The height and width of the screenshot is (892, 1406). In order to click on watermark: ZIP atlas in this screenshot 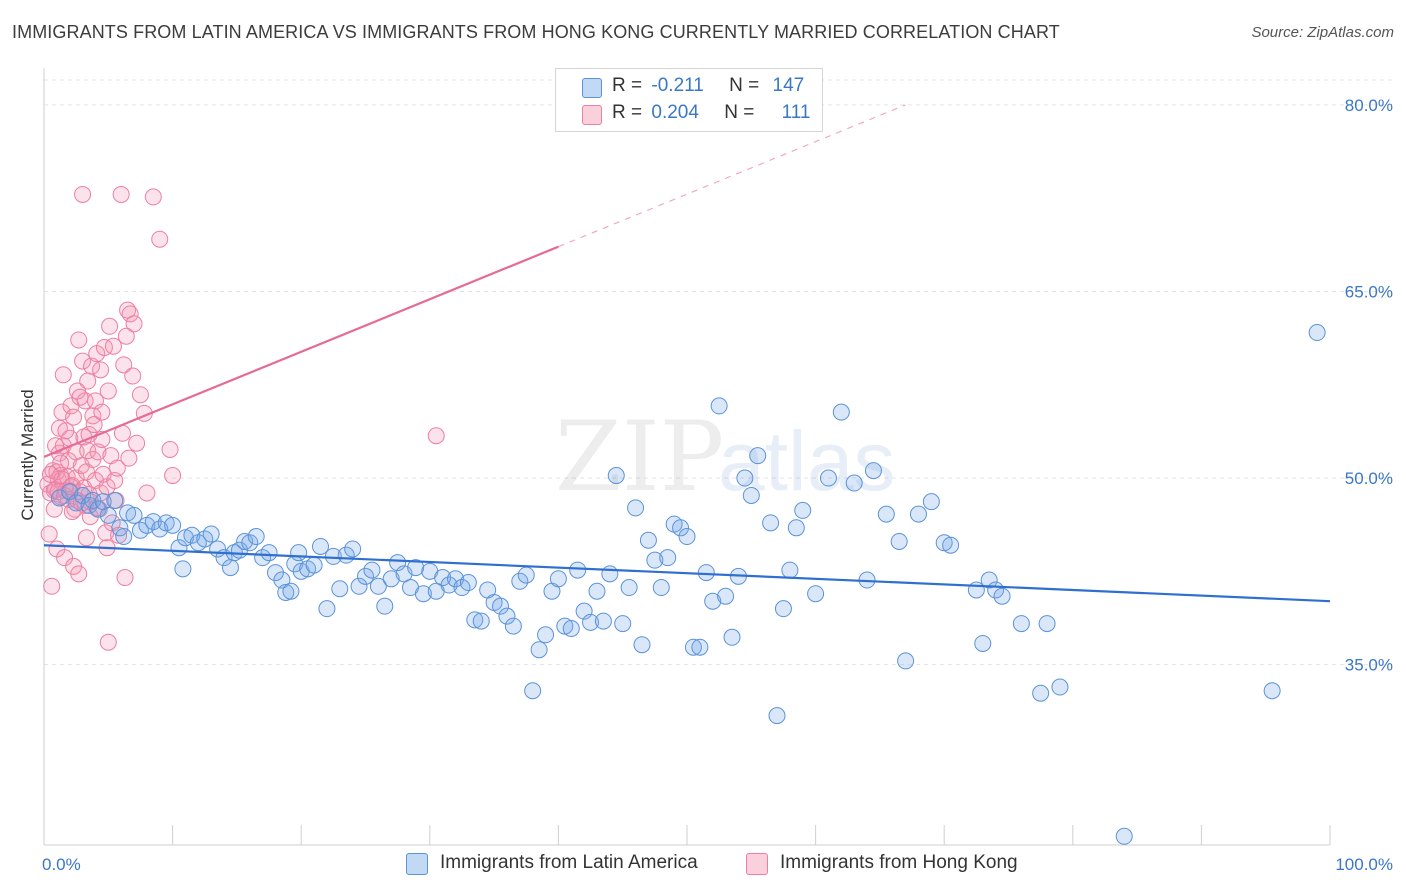, I will do `click(725, 457)`.